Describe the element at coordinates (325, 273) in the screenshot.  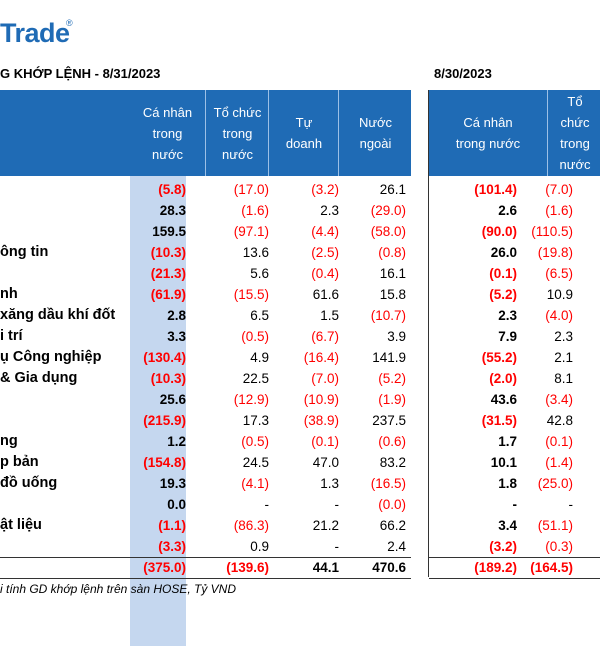
I see `table-cell: (0.4)` at that location.